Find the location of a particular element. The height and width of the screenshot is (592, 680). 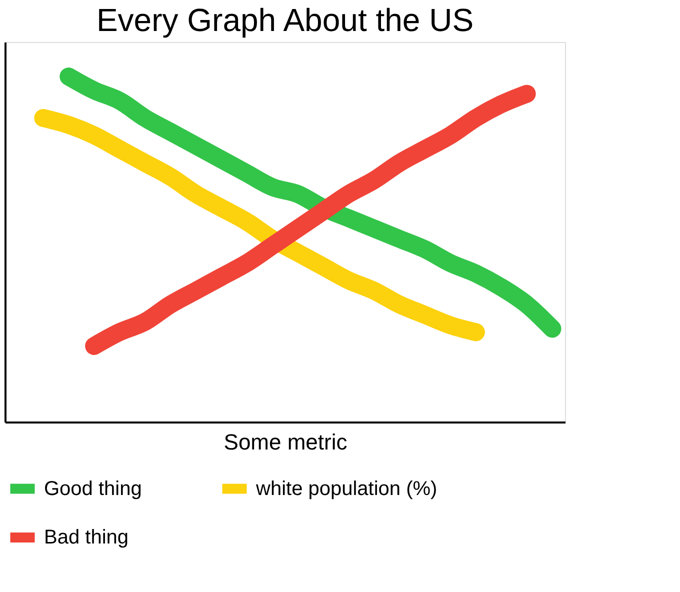

legend-label: Good thing is located at coordinates (93, 489).